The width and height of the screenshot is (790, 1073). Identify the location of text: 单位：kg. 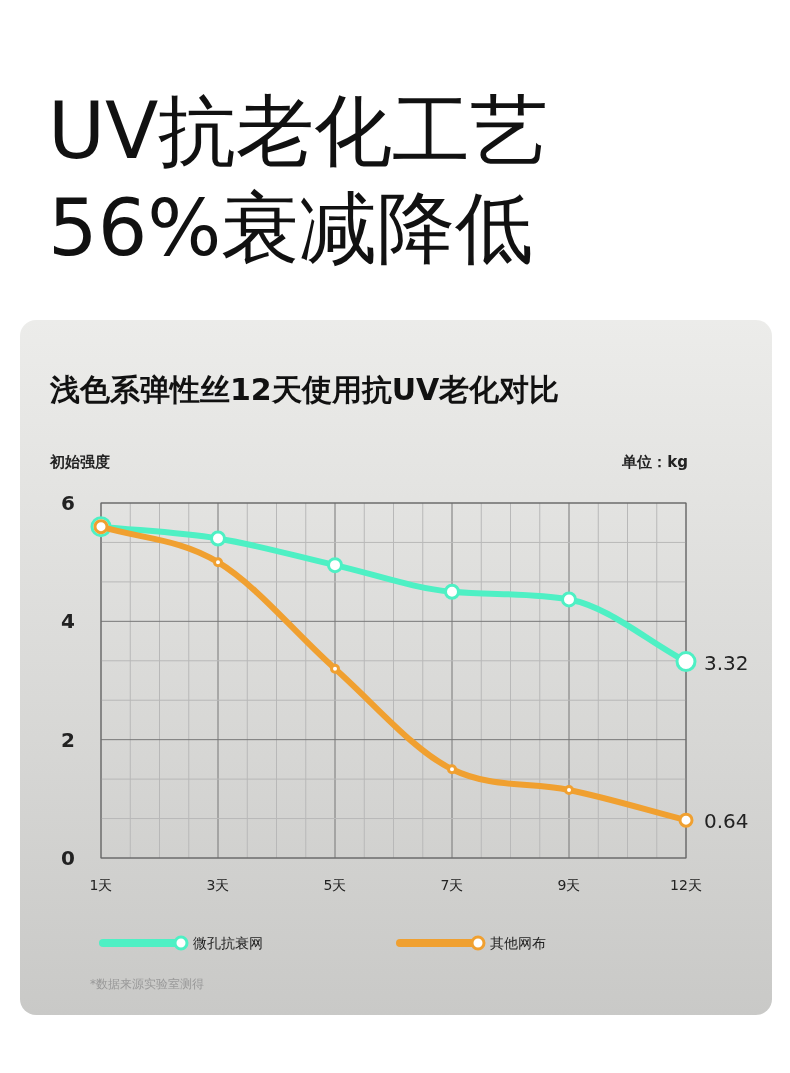
(654, 462).